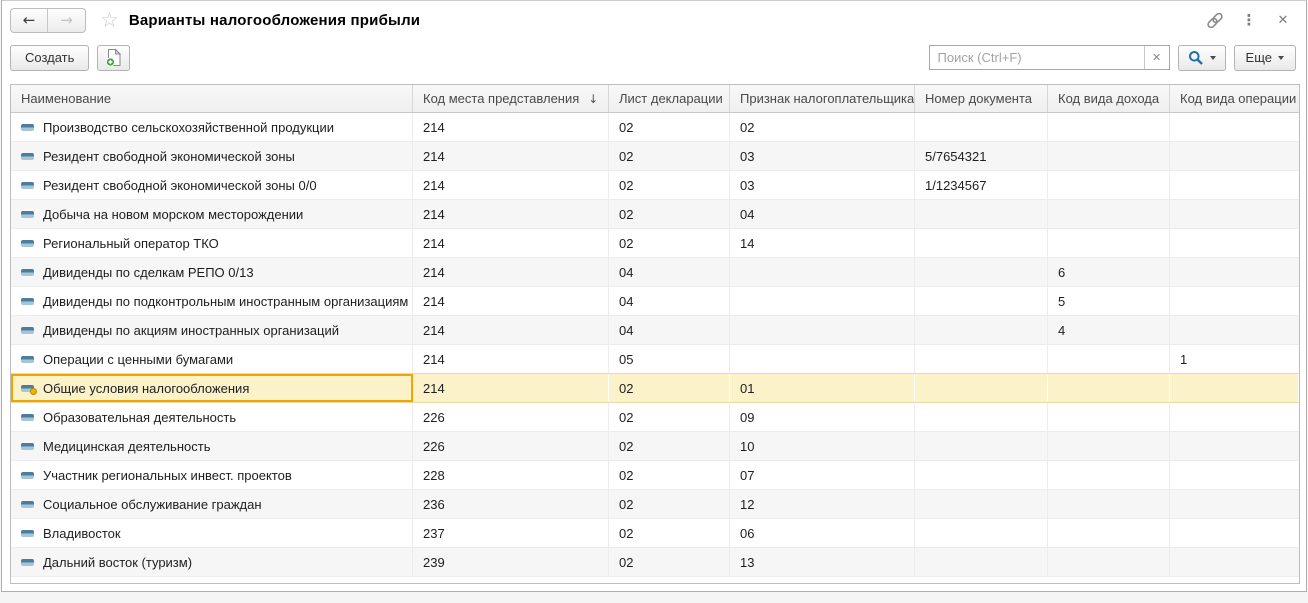 The height and width of the screenshot is (603, 1308). What do you see at coordinates (655, 388) in the screenshot?
I see `table-row: Общие условия налогообложения 214 02 01` at bounding box center [655, 388].